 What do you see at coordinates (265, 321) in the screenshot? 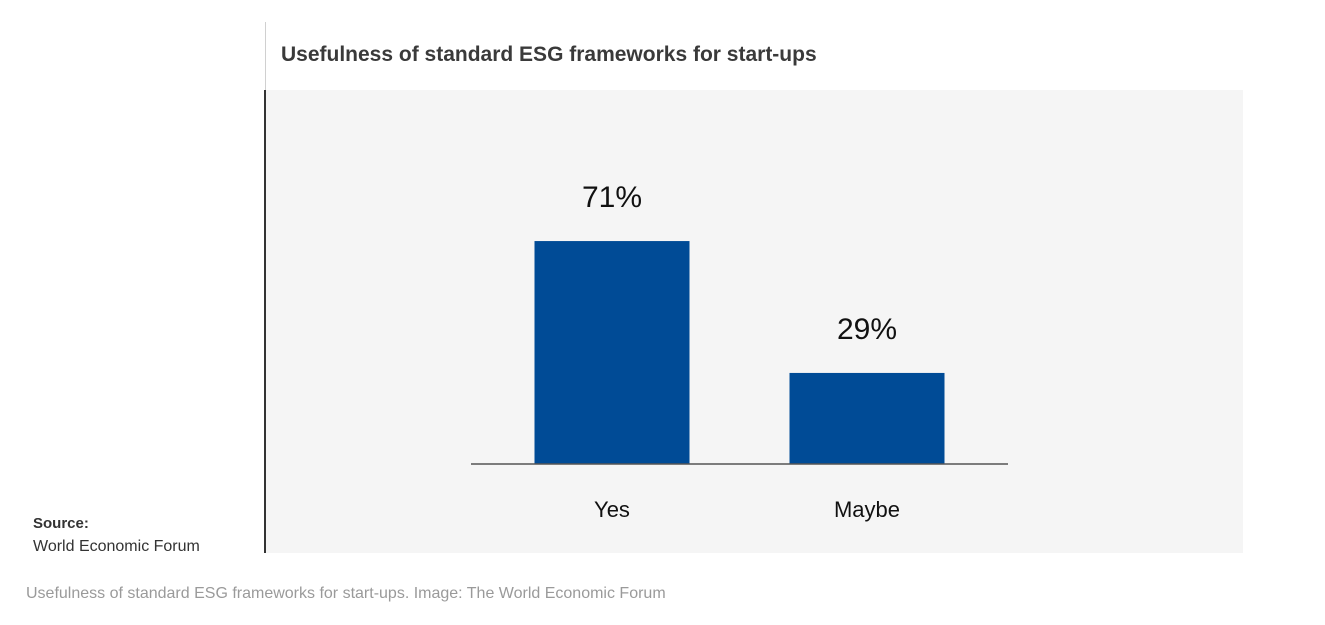
I see `chart-left-rule` at bounding box center [265, 321].